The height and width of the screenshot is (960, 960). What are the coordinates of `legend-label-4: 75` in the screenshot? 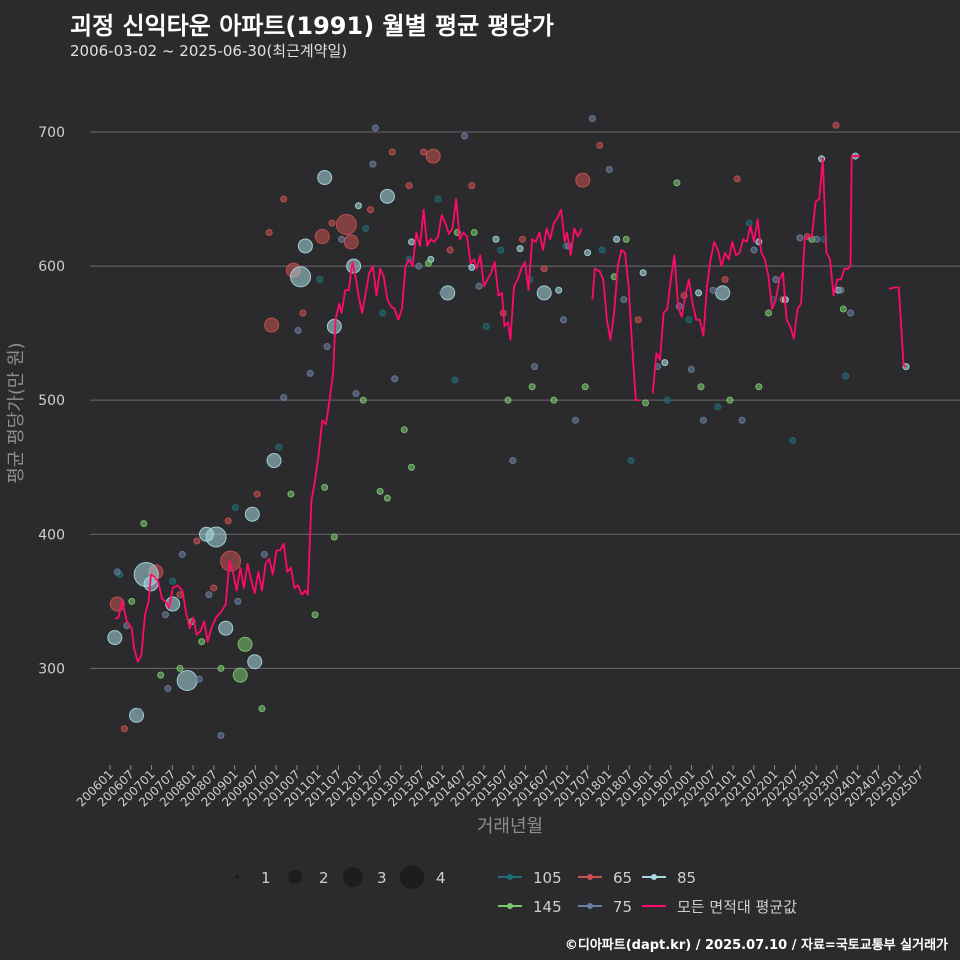 It's located at (622, 907).